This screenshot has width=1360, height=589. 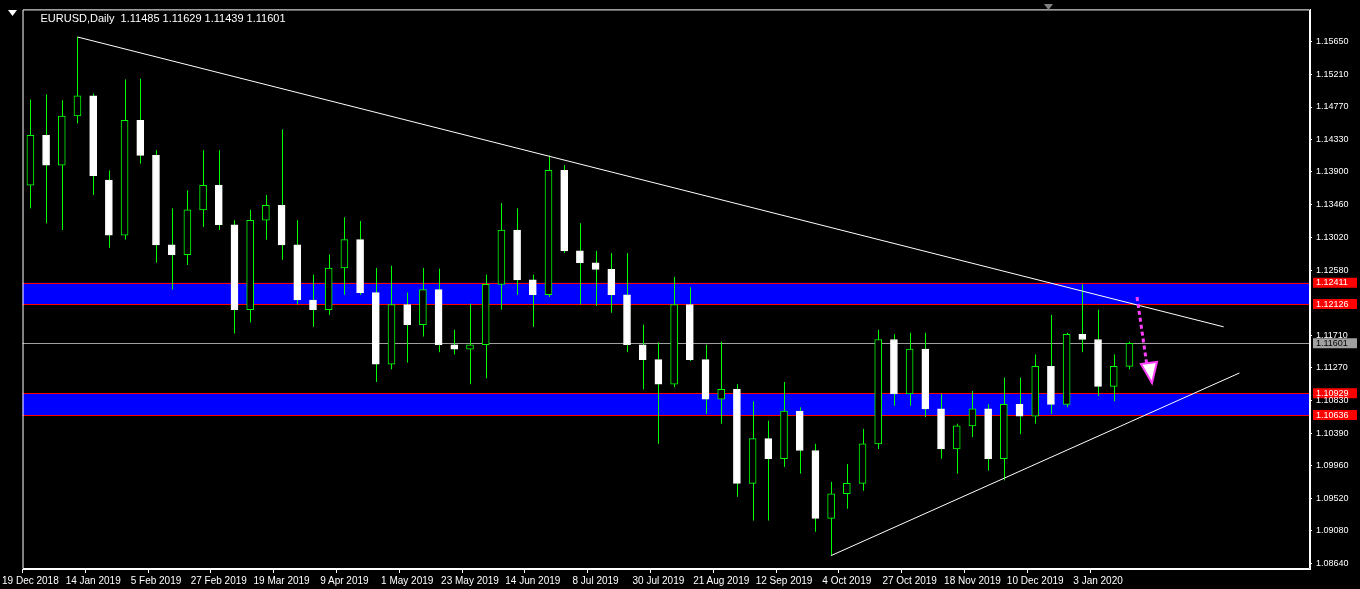 I want to click on x-tick-label: 1 May 2019, so click(x=407, y=580).